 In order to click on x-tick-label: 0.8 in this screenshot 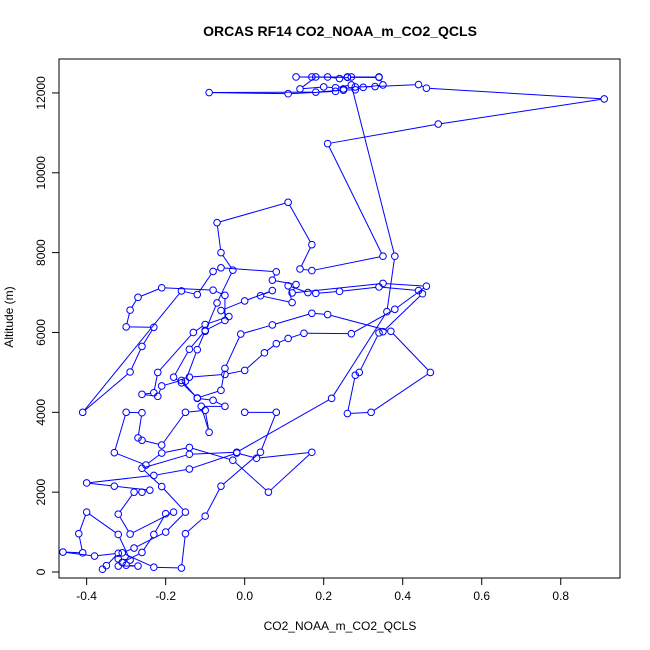, I will do `click(560, 596)`.